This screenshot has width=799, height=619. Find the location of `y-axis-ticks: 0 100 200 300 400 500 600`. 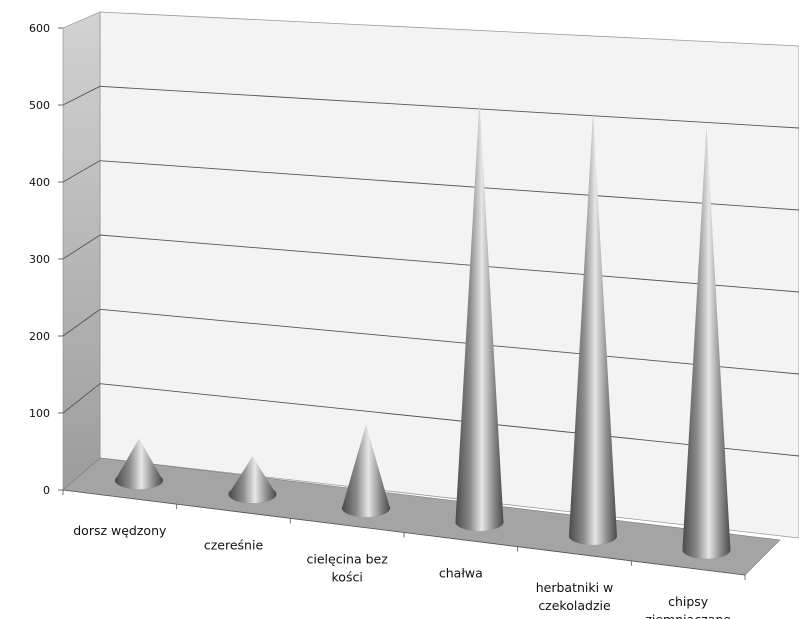

y-axis-ticks: 0 100 200 300 400 500 600 is located at coordinates (46, 259).